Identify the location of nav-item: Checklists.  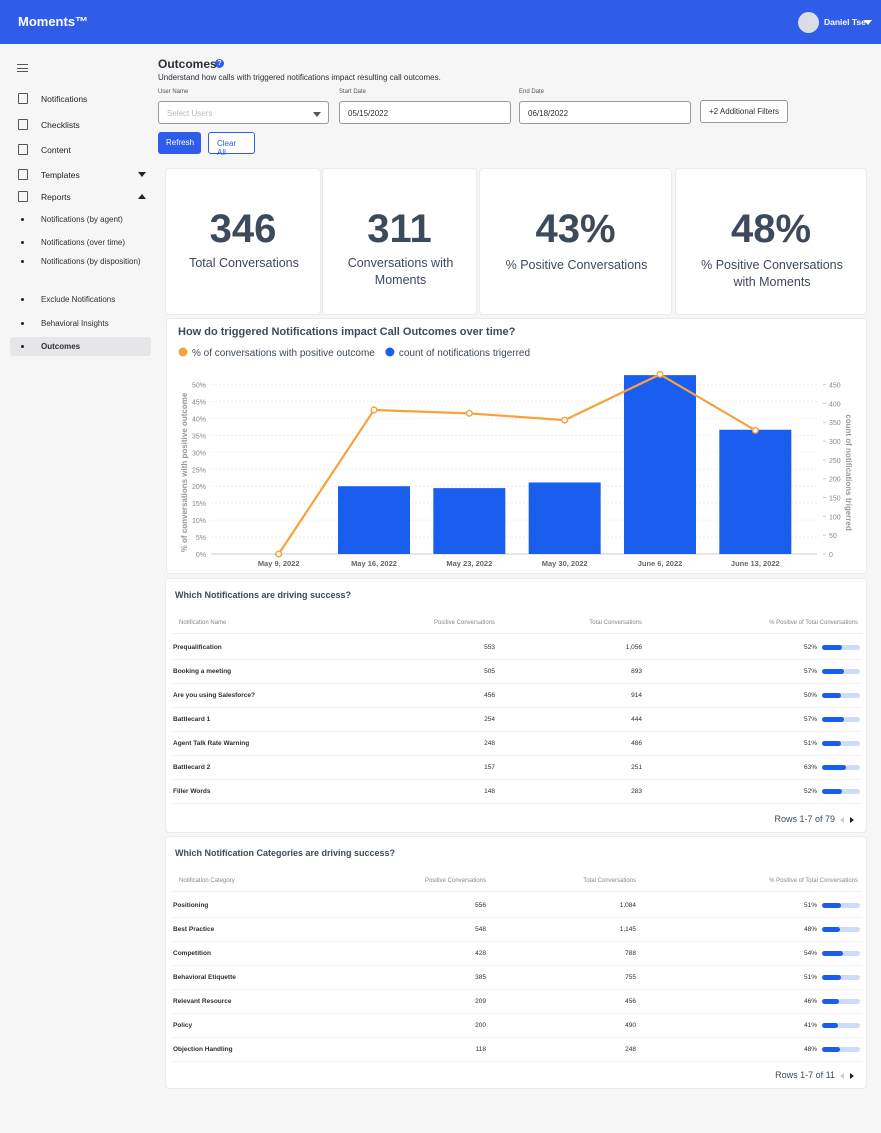
(60, 125).